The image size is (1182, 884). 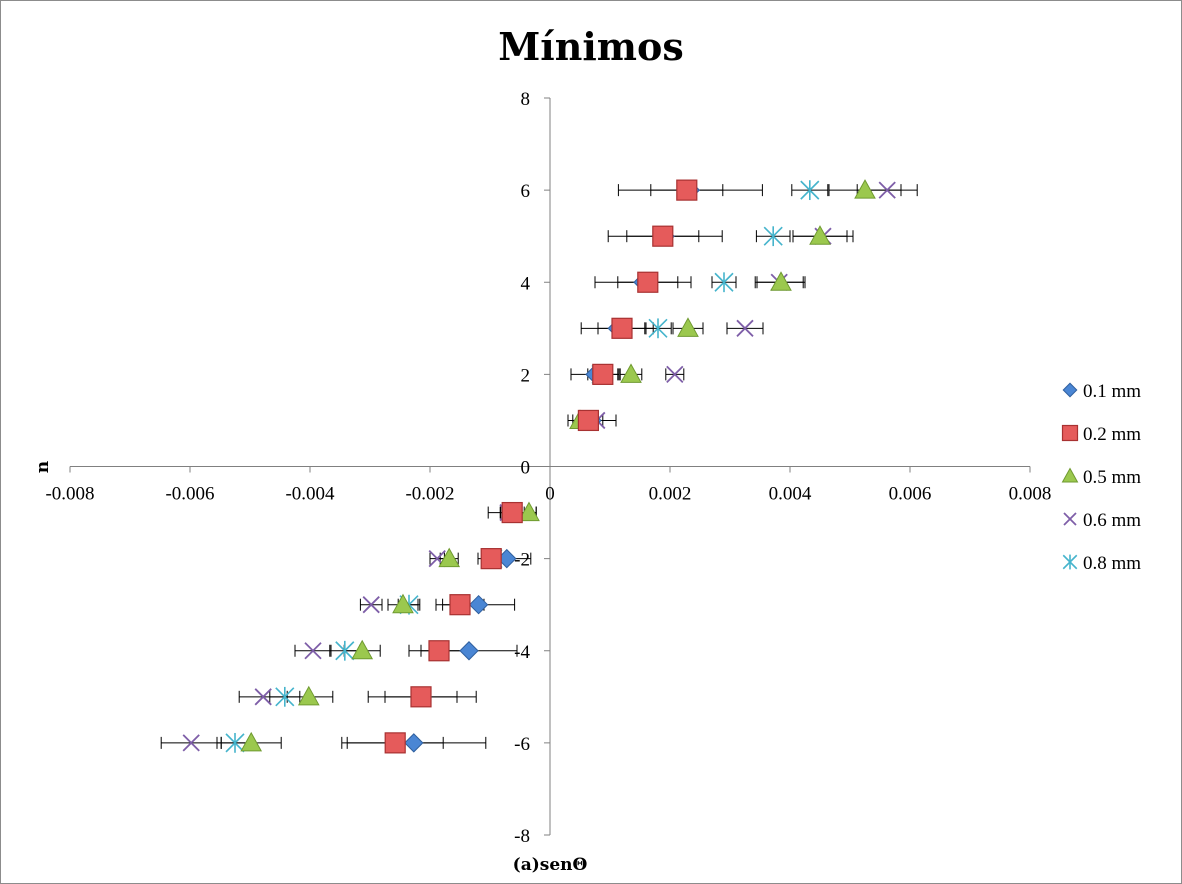 What do you see at coordinates (526, 375) in the screenshot?
I see `y-tick-label: 2` at bounding box center [526, 375].